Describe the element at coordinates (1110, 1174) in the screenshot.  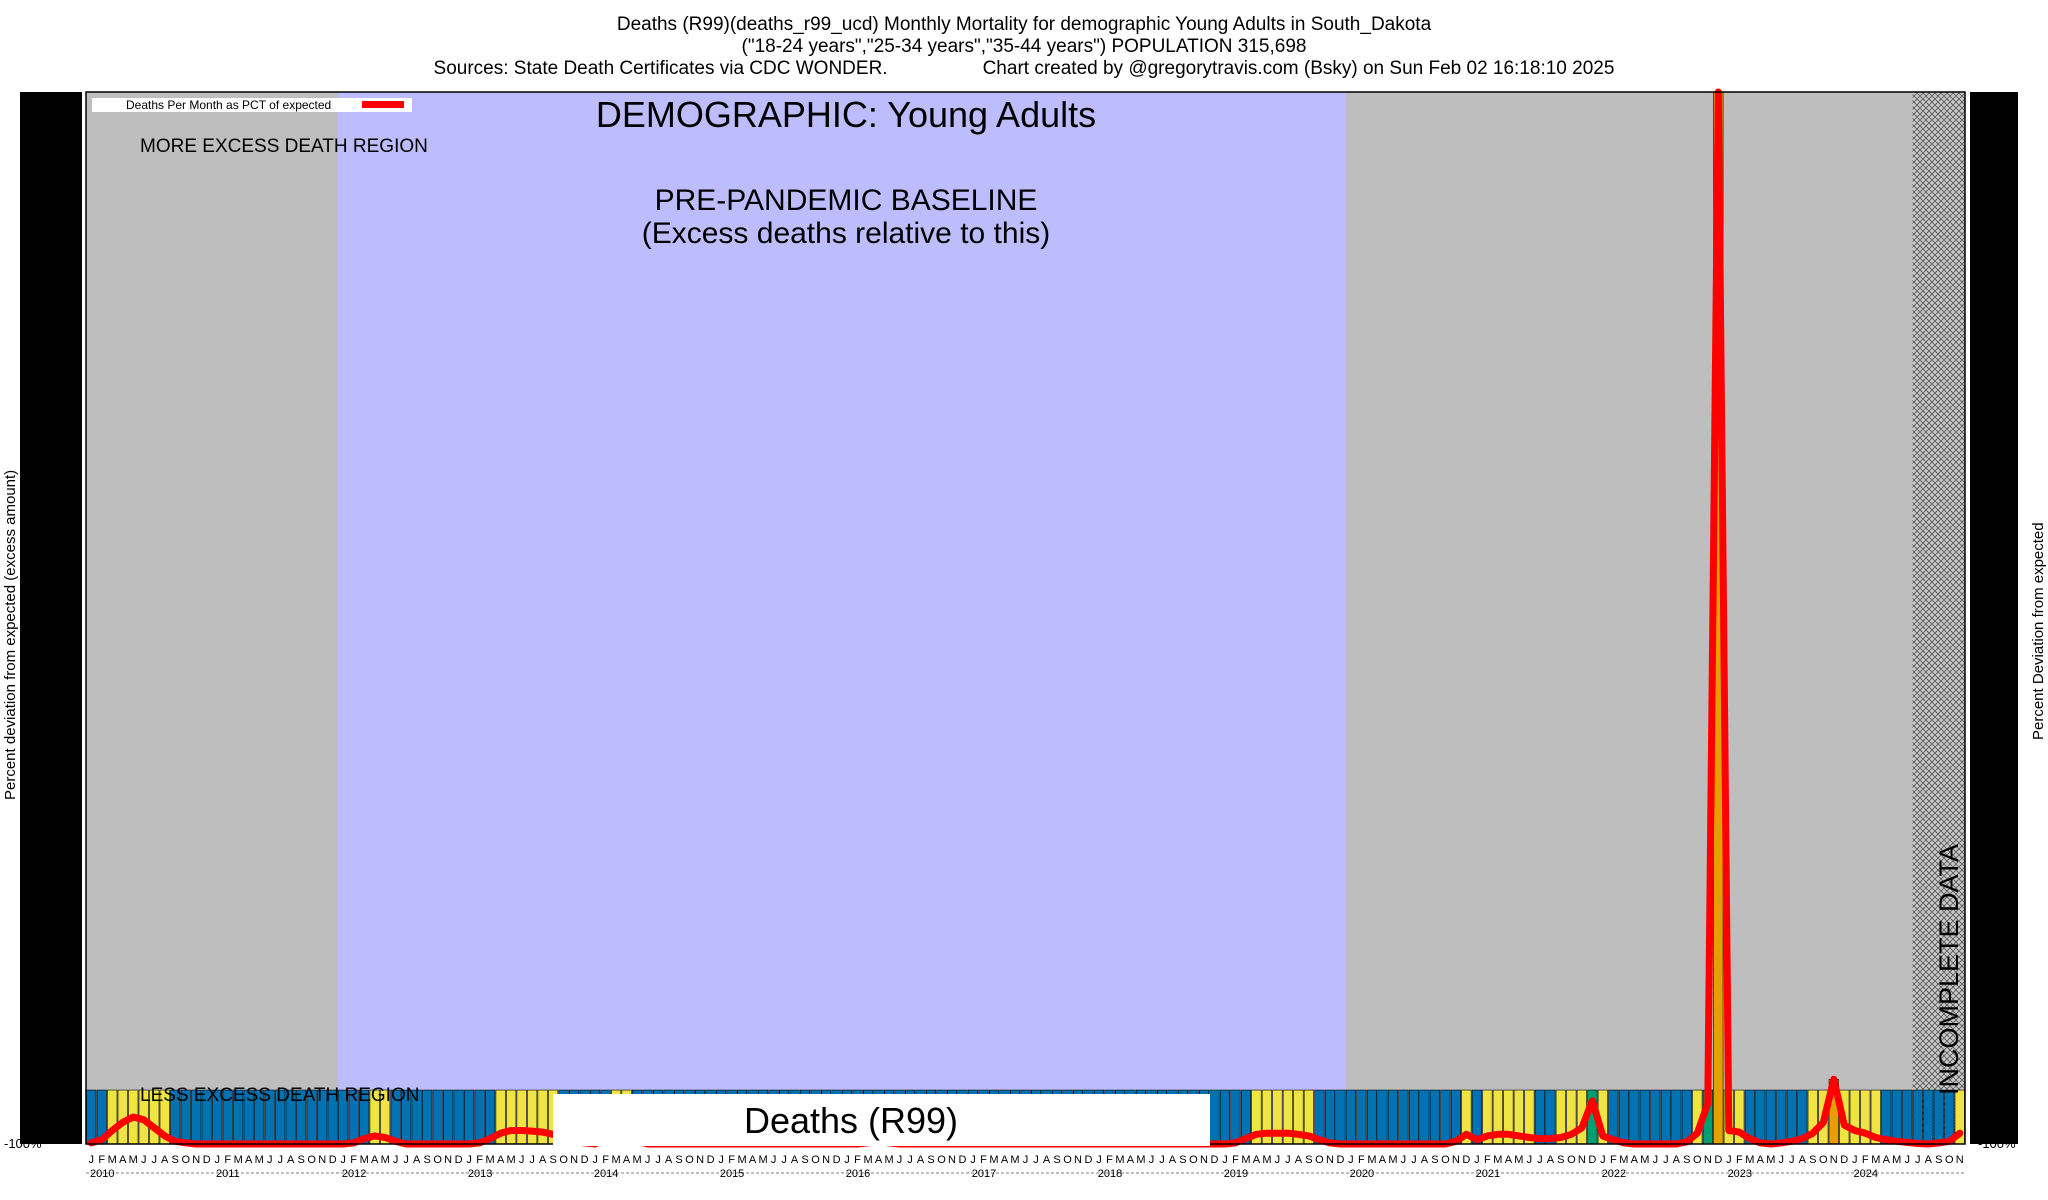
I see `year-tick-label: 2018` at that location.